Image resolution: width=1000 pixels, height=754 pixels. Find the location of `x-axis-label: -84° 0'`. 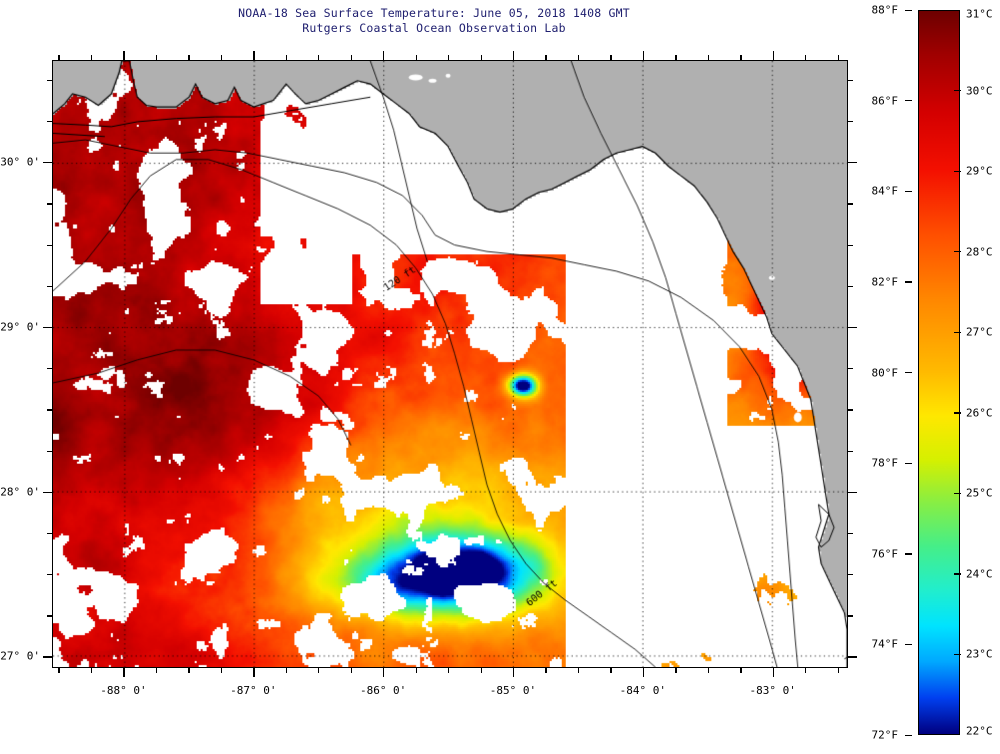

x-axis-label: -84° 0' is located at coordinates (643, 690).